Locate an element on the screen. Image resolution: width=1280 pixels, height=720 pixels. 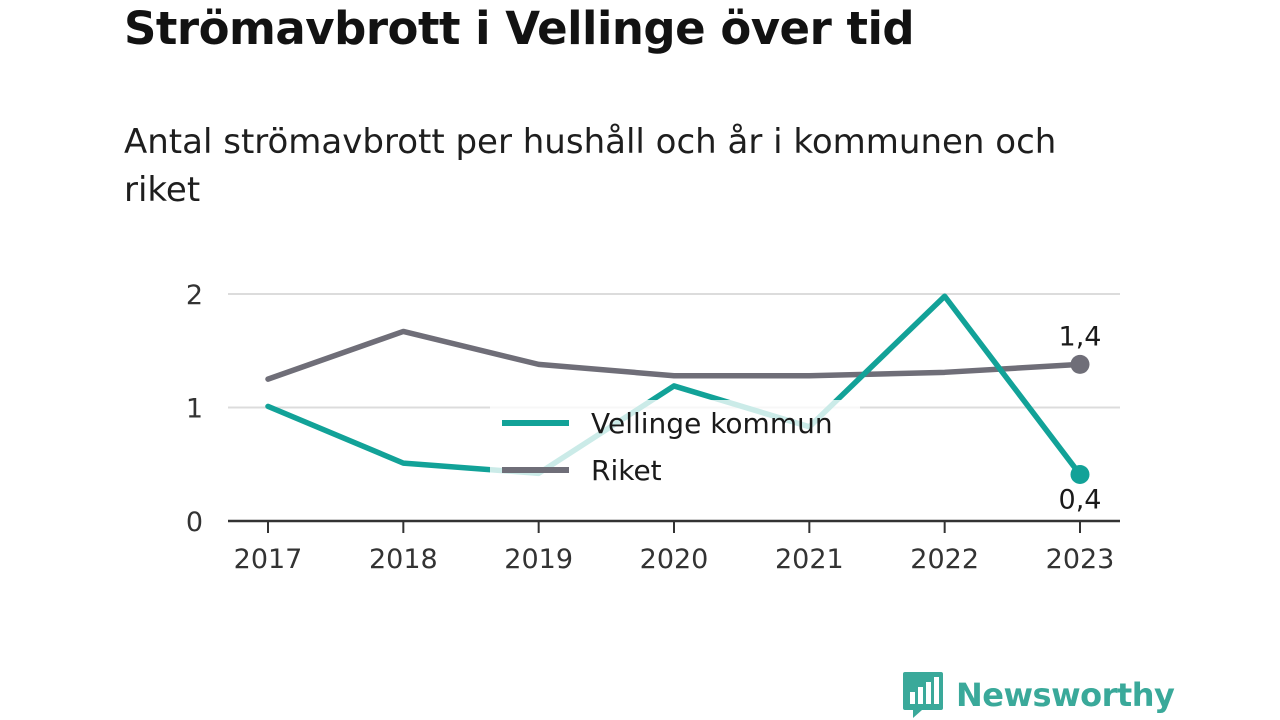
x-tick-label: 2023 is located at coordinates (1080, 559).